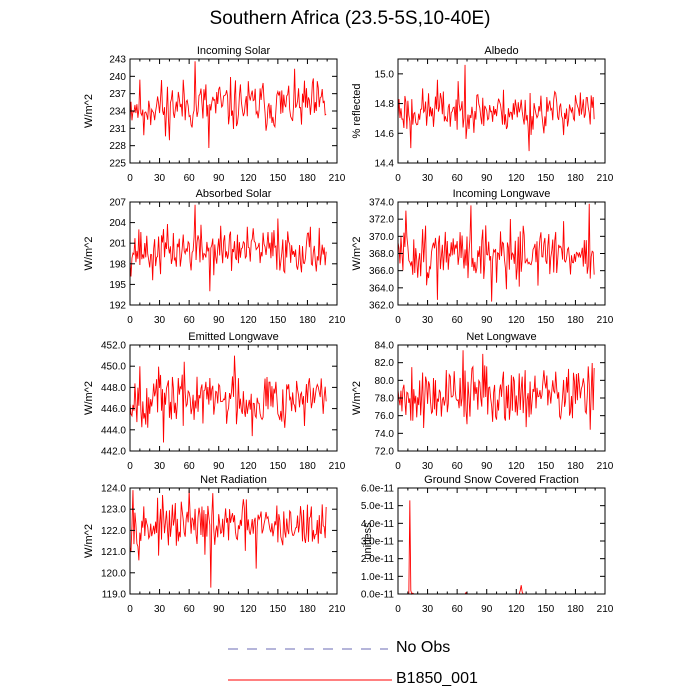  Describe the element at coordinates (233, 337) in the screenshot. I see `panel-title-emitted-longwave: Emitted Longwave` at that location.